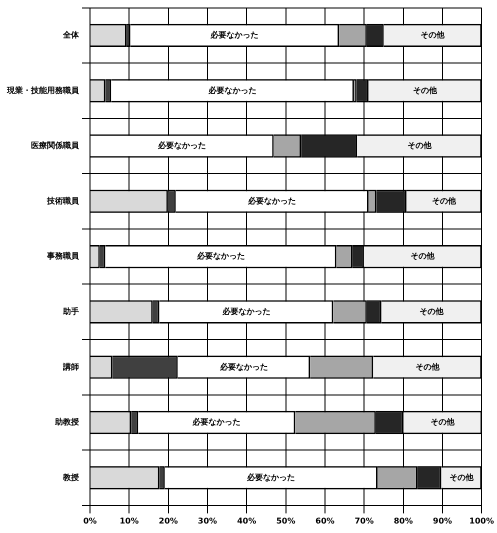 This screenshot has width=497, height=533. Describe the element at coordinates (67, 422) in the screenshot. I see `y-tick-label: 助教授` at that location.